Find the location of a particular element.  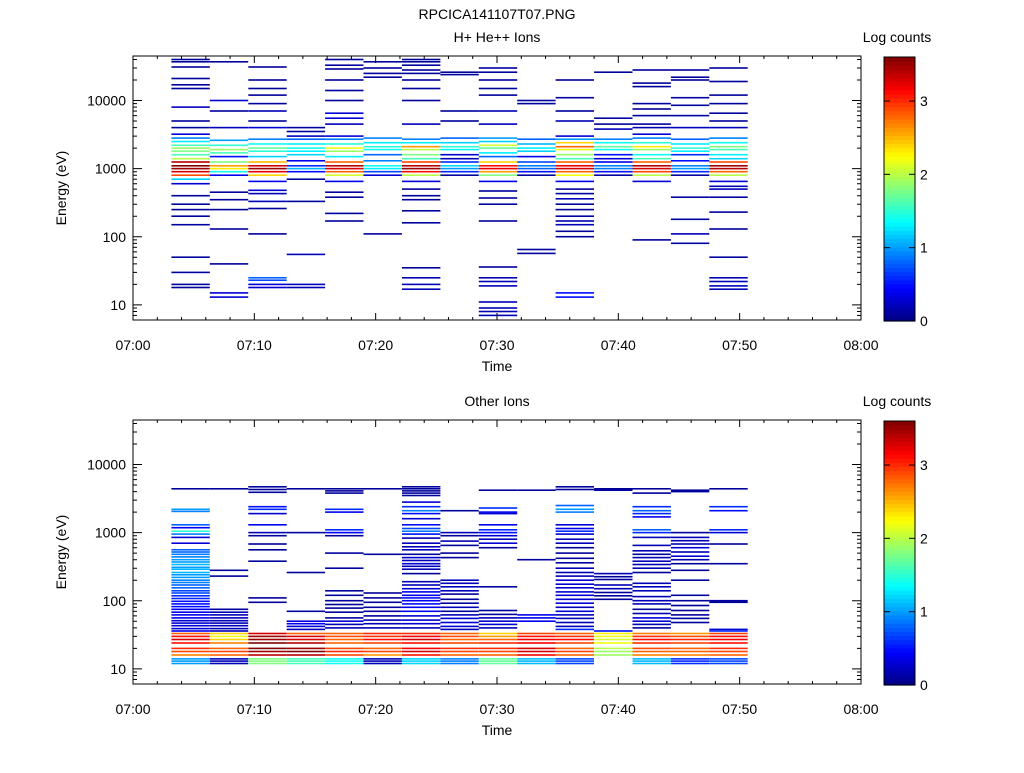

x-tick-label: 07:40 is located at coordinates (618, 345).